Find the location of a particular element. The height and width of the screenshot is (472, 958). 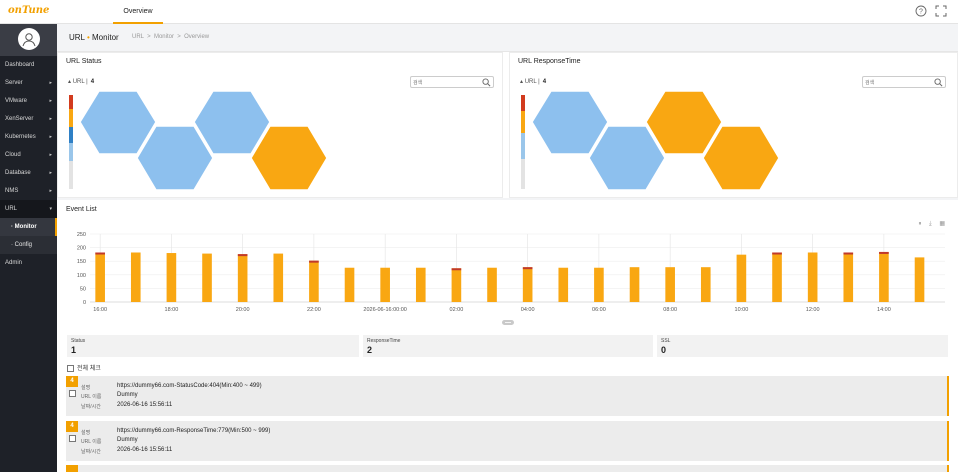

event-key-datetime: 날짜/시간 is located at coordinates (91, 452).